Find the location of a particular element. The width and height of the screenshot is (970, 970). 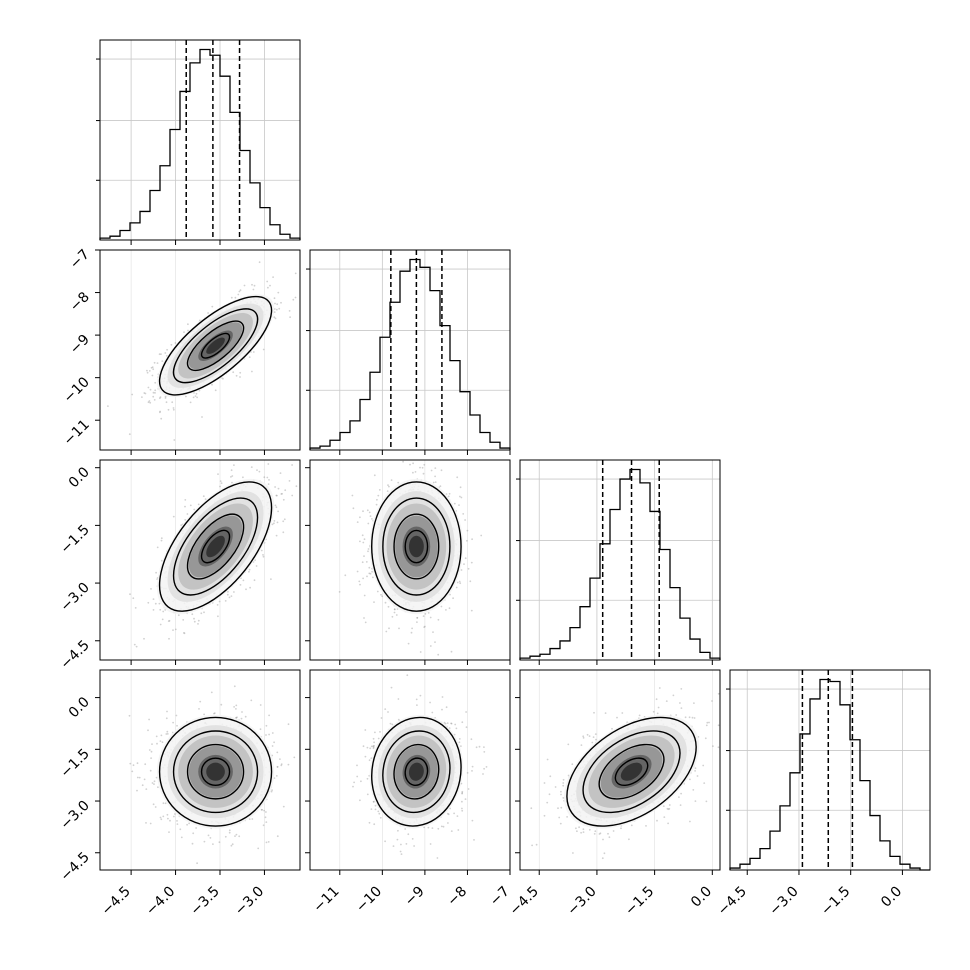

histogram-step is located at coordinates (200, 144).